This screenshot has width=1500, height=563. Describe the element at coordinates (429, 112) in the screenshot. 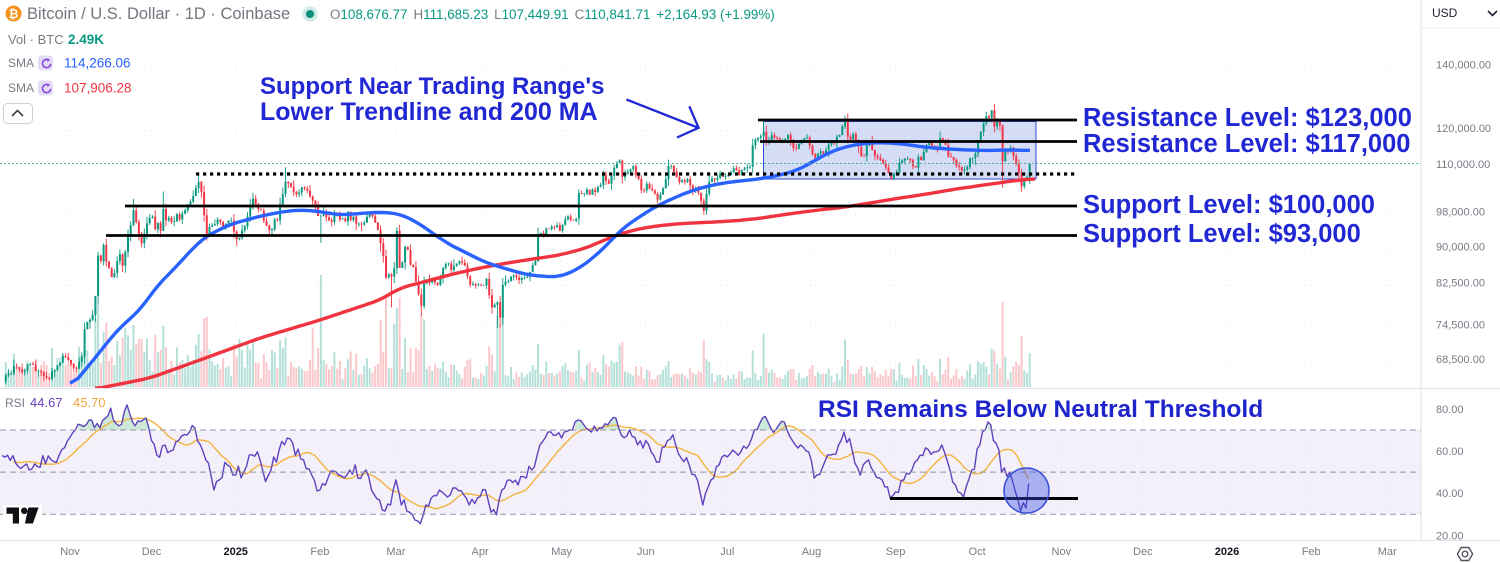

I see `svg-text: Lower Trendline and 200 MA` at that location.